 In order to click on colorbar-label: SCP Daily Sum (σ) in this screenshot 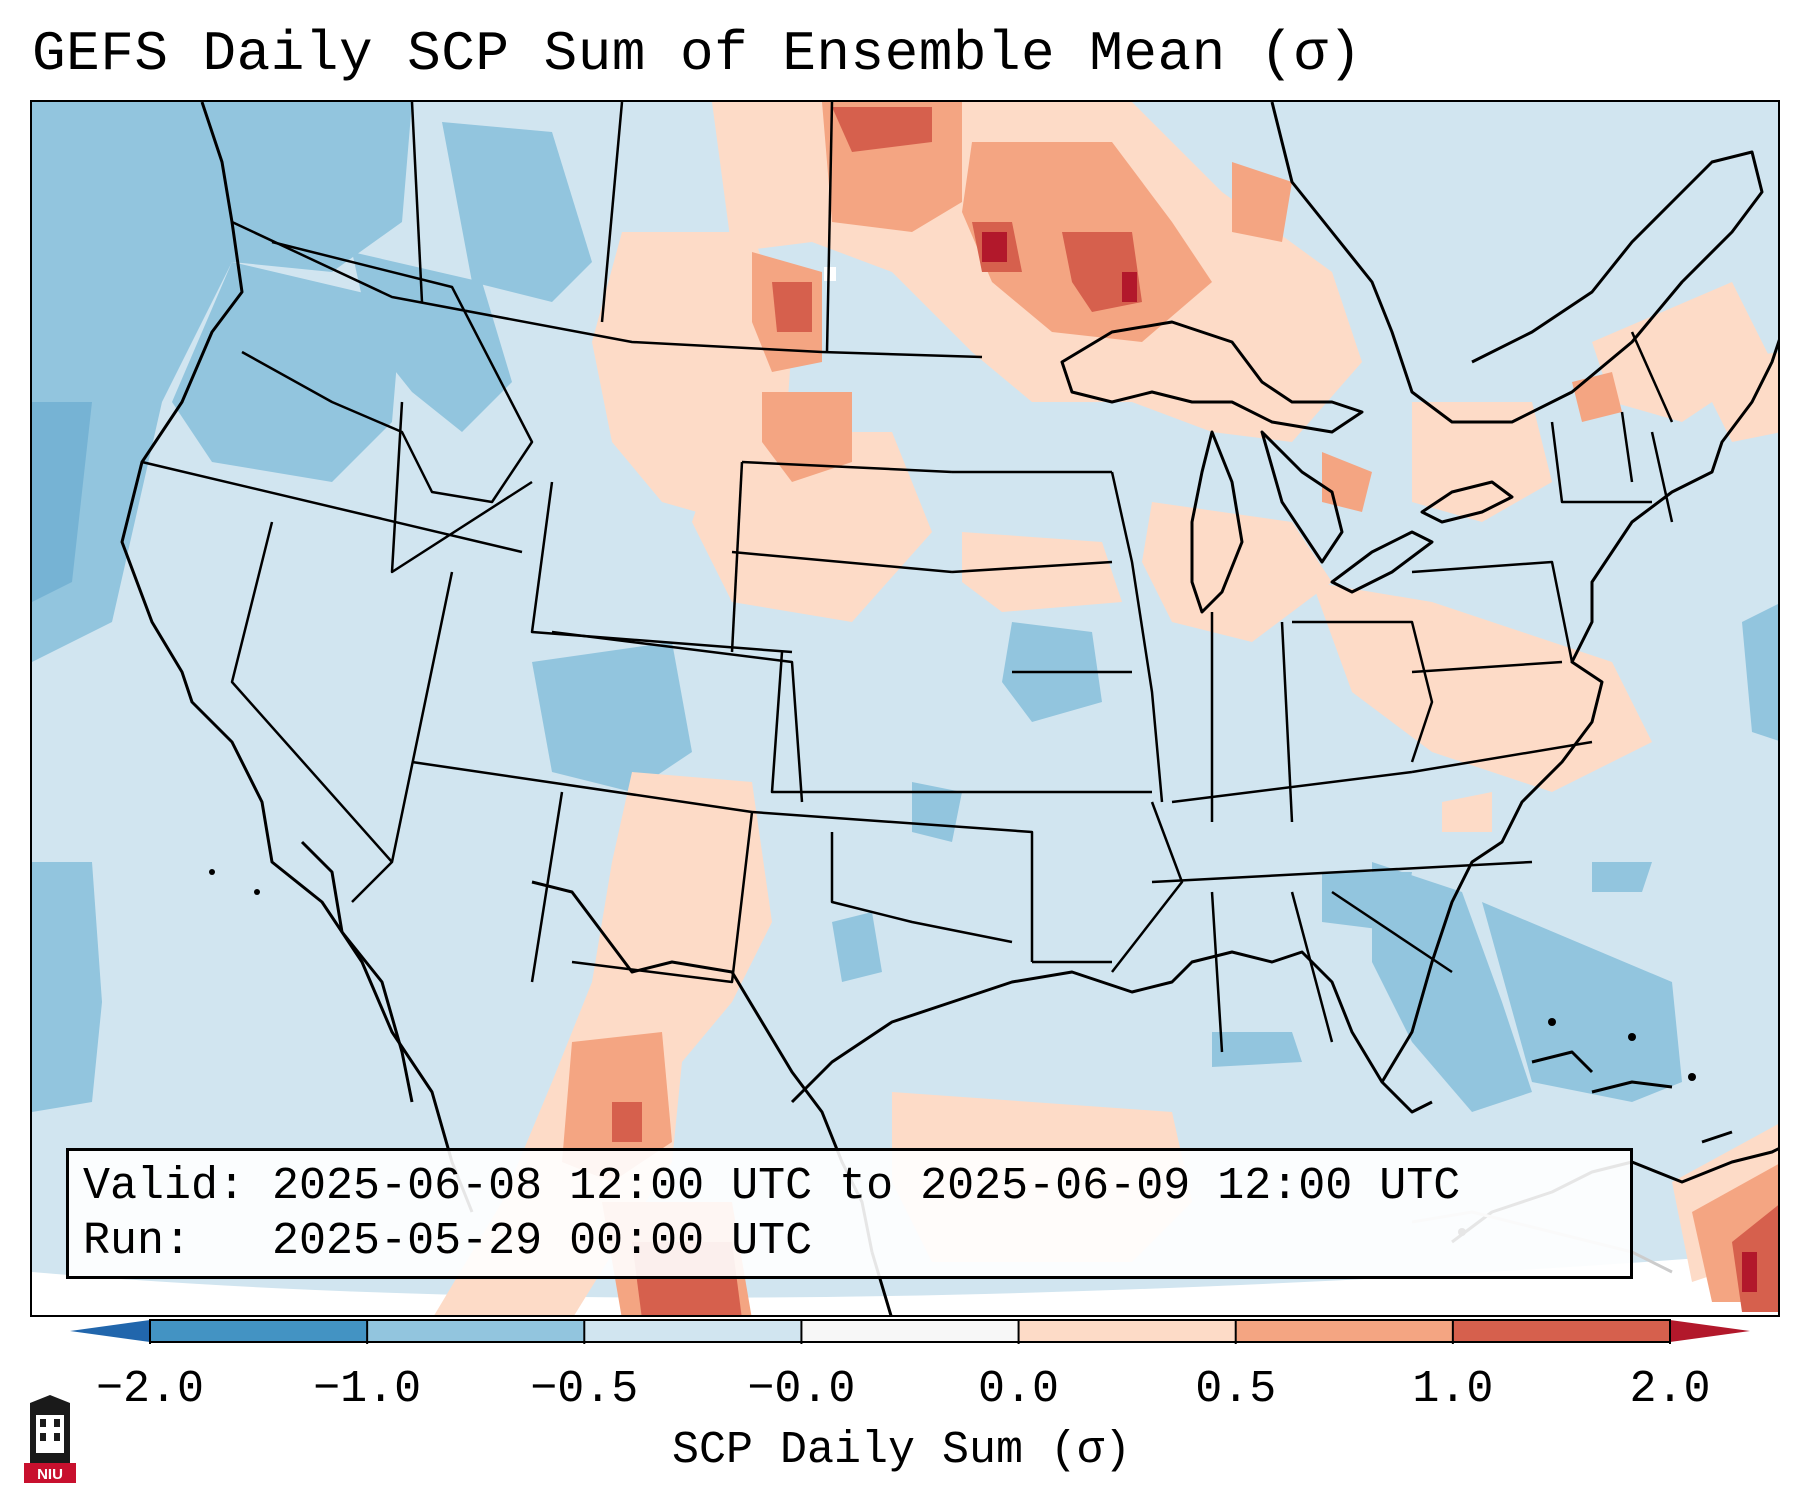, I will do `click(901, 1450)`.